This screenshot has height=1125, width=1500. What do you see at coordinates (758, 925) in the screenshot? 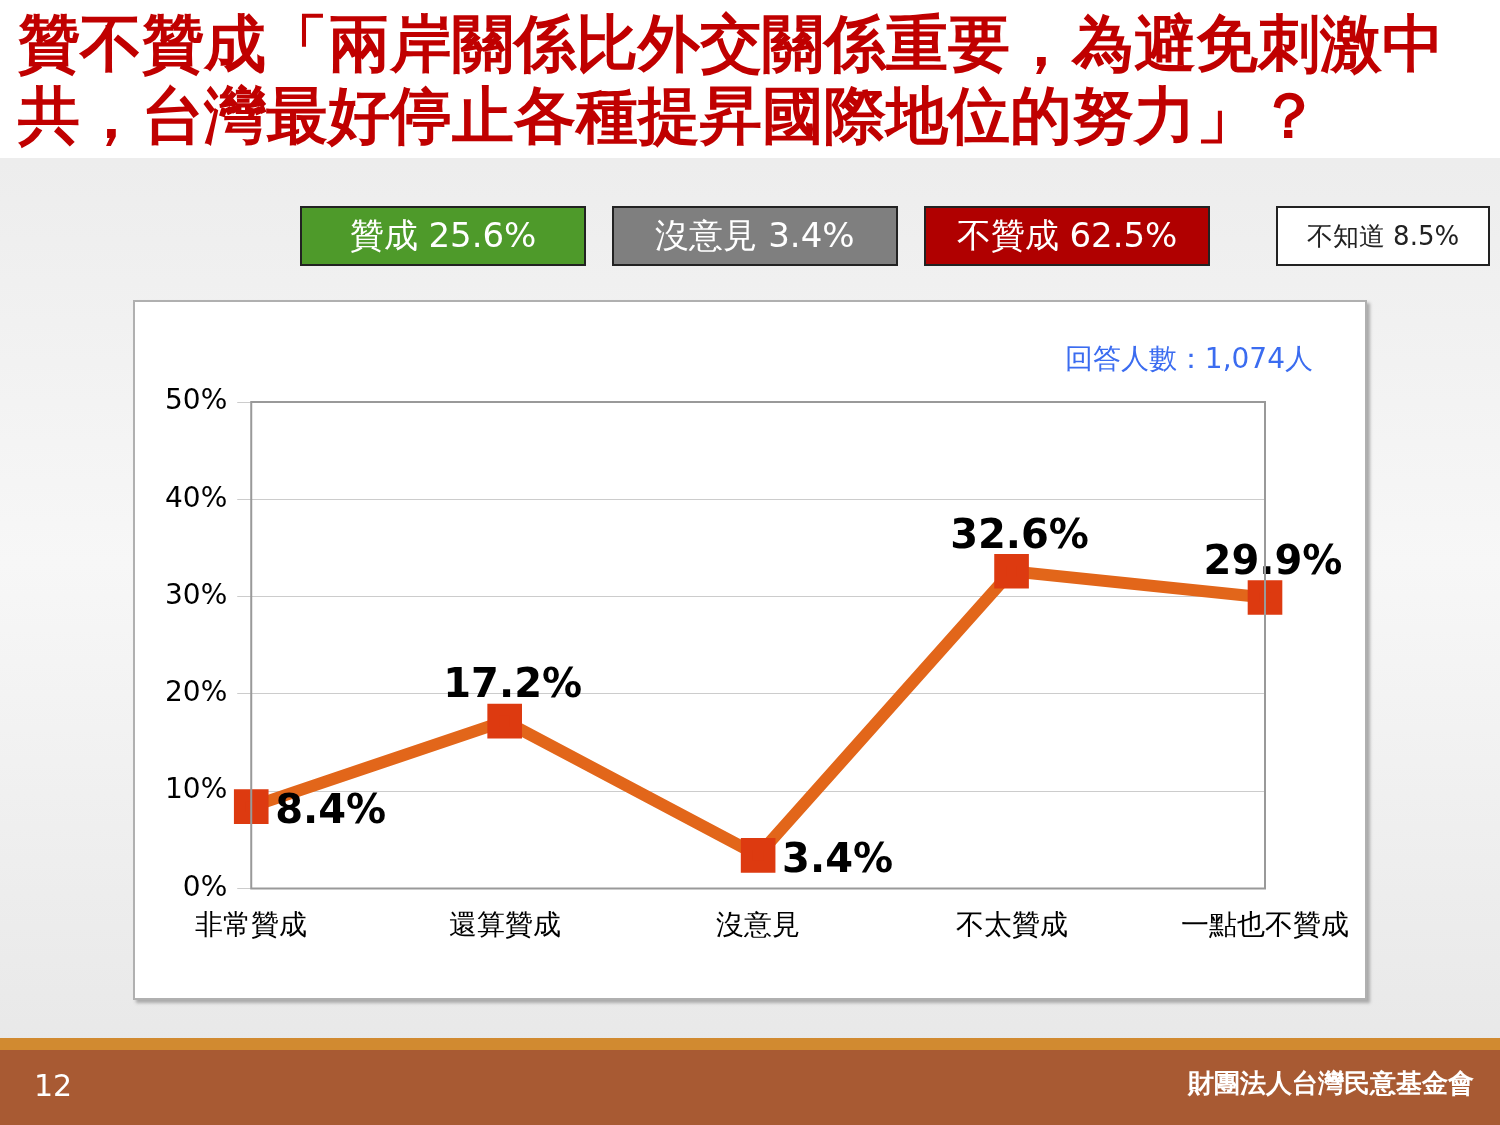
I see `x-tick-label: 沒意見` at bounding box center [758, 925].